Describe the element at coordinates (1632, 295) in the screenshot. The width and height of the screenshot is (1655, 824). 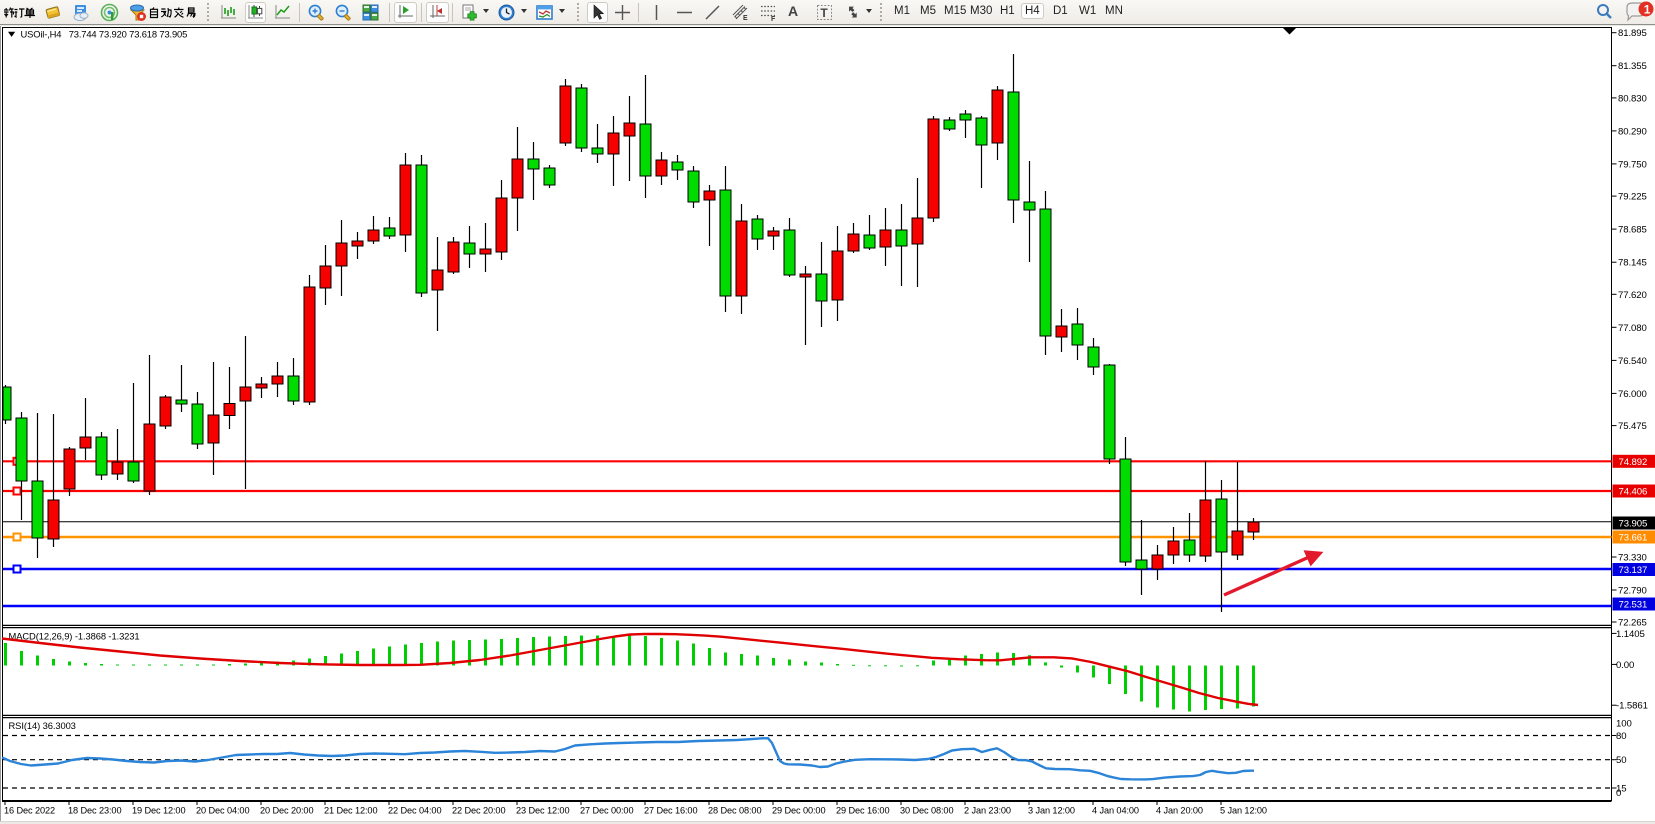
I see `svg-text: 77.620` at that location.